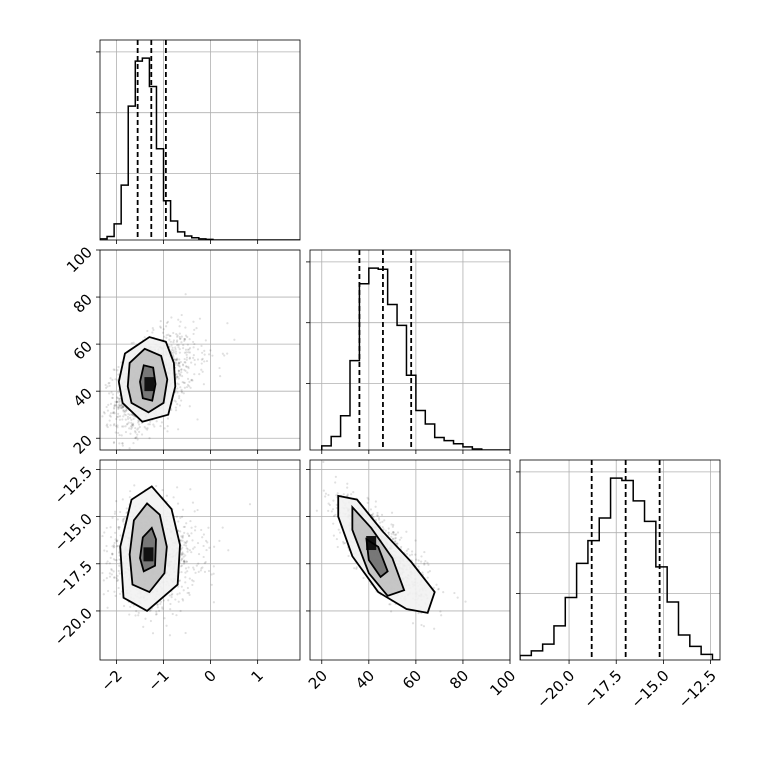 The height and width of the screenshot is (760, 760). Describe the element at coordinates (83, 303) in the screenshot. I see `y-tick-label: 80` at that location.